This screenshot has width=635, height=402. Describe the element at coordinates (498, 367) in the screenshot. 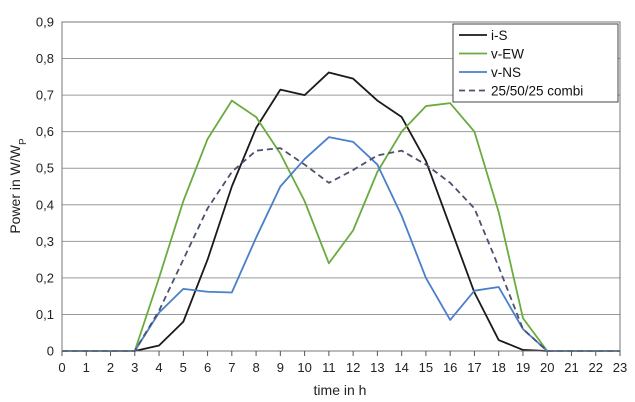

I see `x-tick-label: 18` at that location.